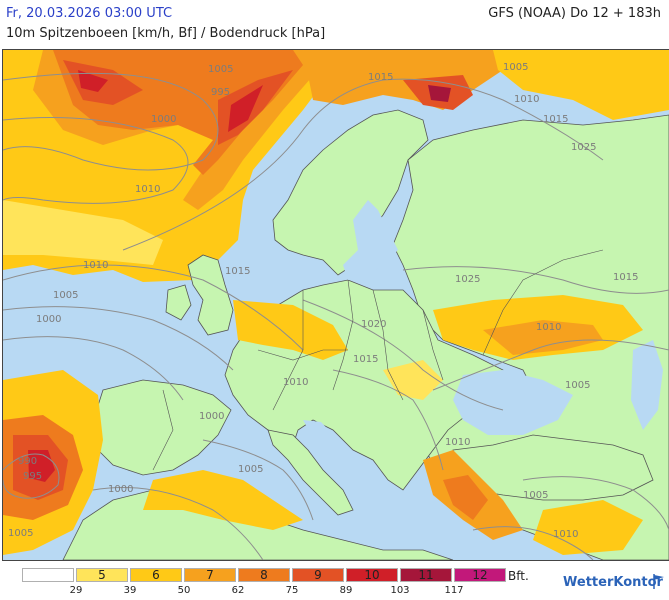 This screenshot has height=600, width=669. What do you see at coordinates (184, 590) in the screenshot?
I see `legend-tick: 50` at bounding box center [184, 590].